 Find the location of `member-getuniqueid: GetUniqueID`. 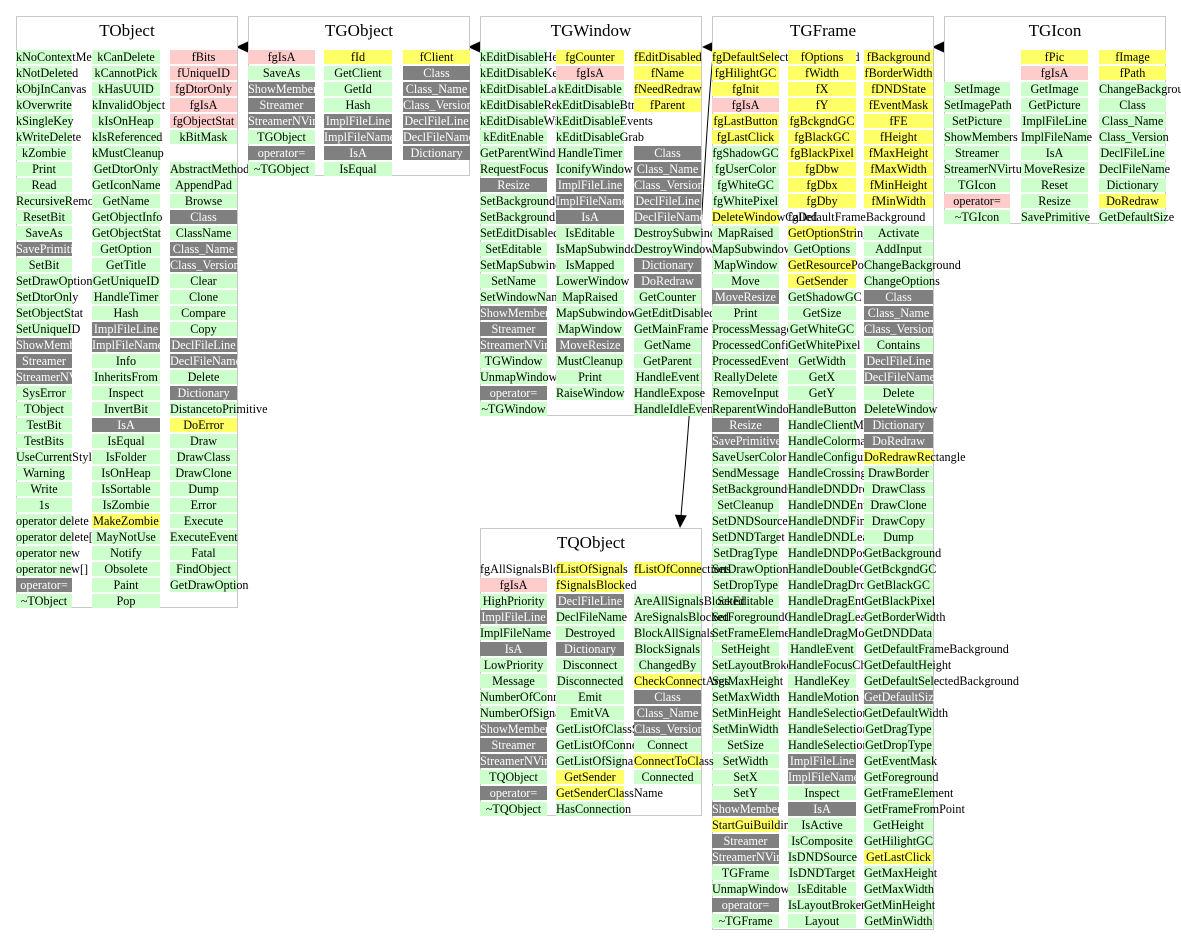

member-getuniqueid: GetUniqueID is located at coordinates (126, 281).